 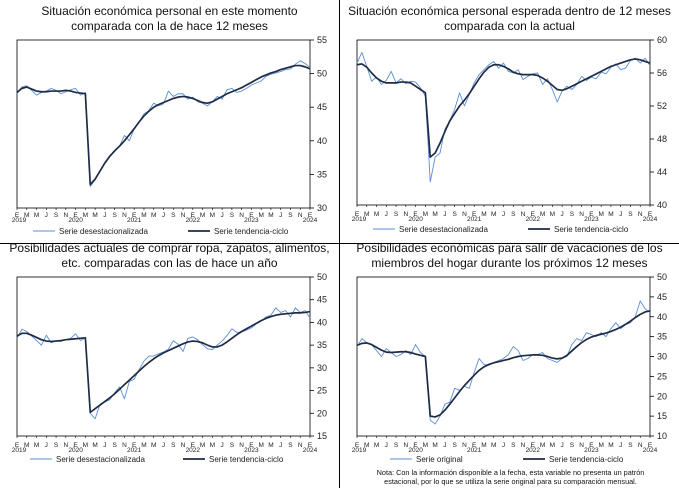 What do you see at coordinates (662, 73) in the screenshot?
I see `y-tick-label: 56` at bounding box center [662, 73].